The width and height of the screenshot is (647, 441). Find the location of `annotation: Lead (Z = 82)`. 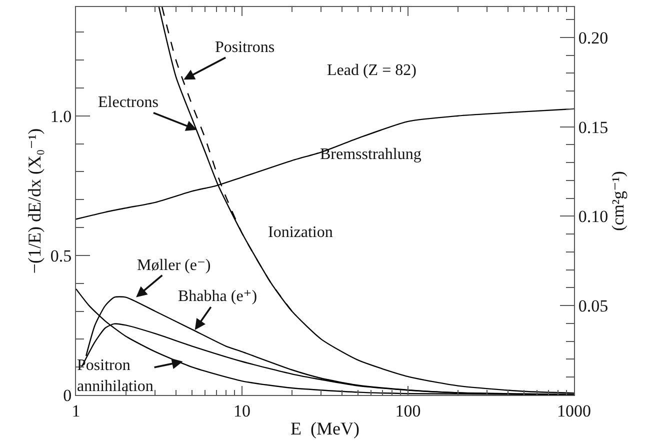

annotation: Lead (Z = 82) is located at coordinates (371, 70).